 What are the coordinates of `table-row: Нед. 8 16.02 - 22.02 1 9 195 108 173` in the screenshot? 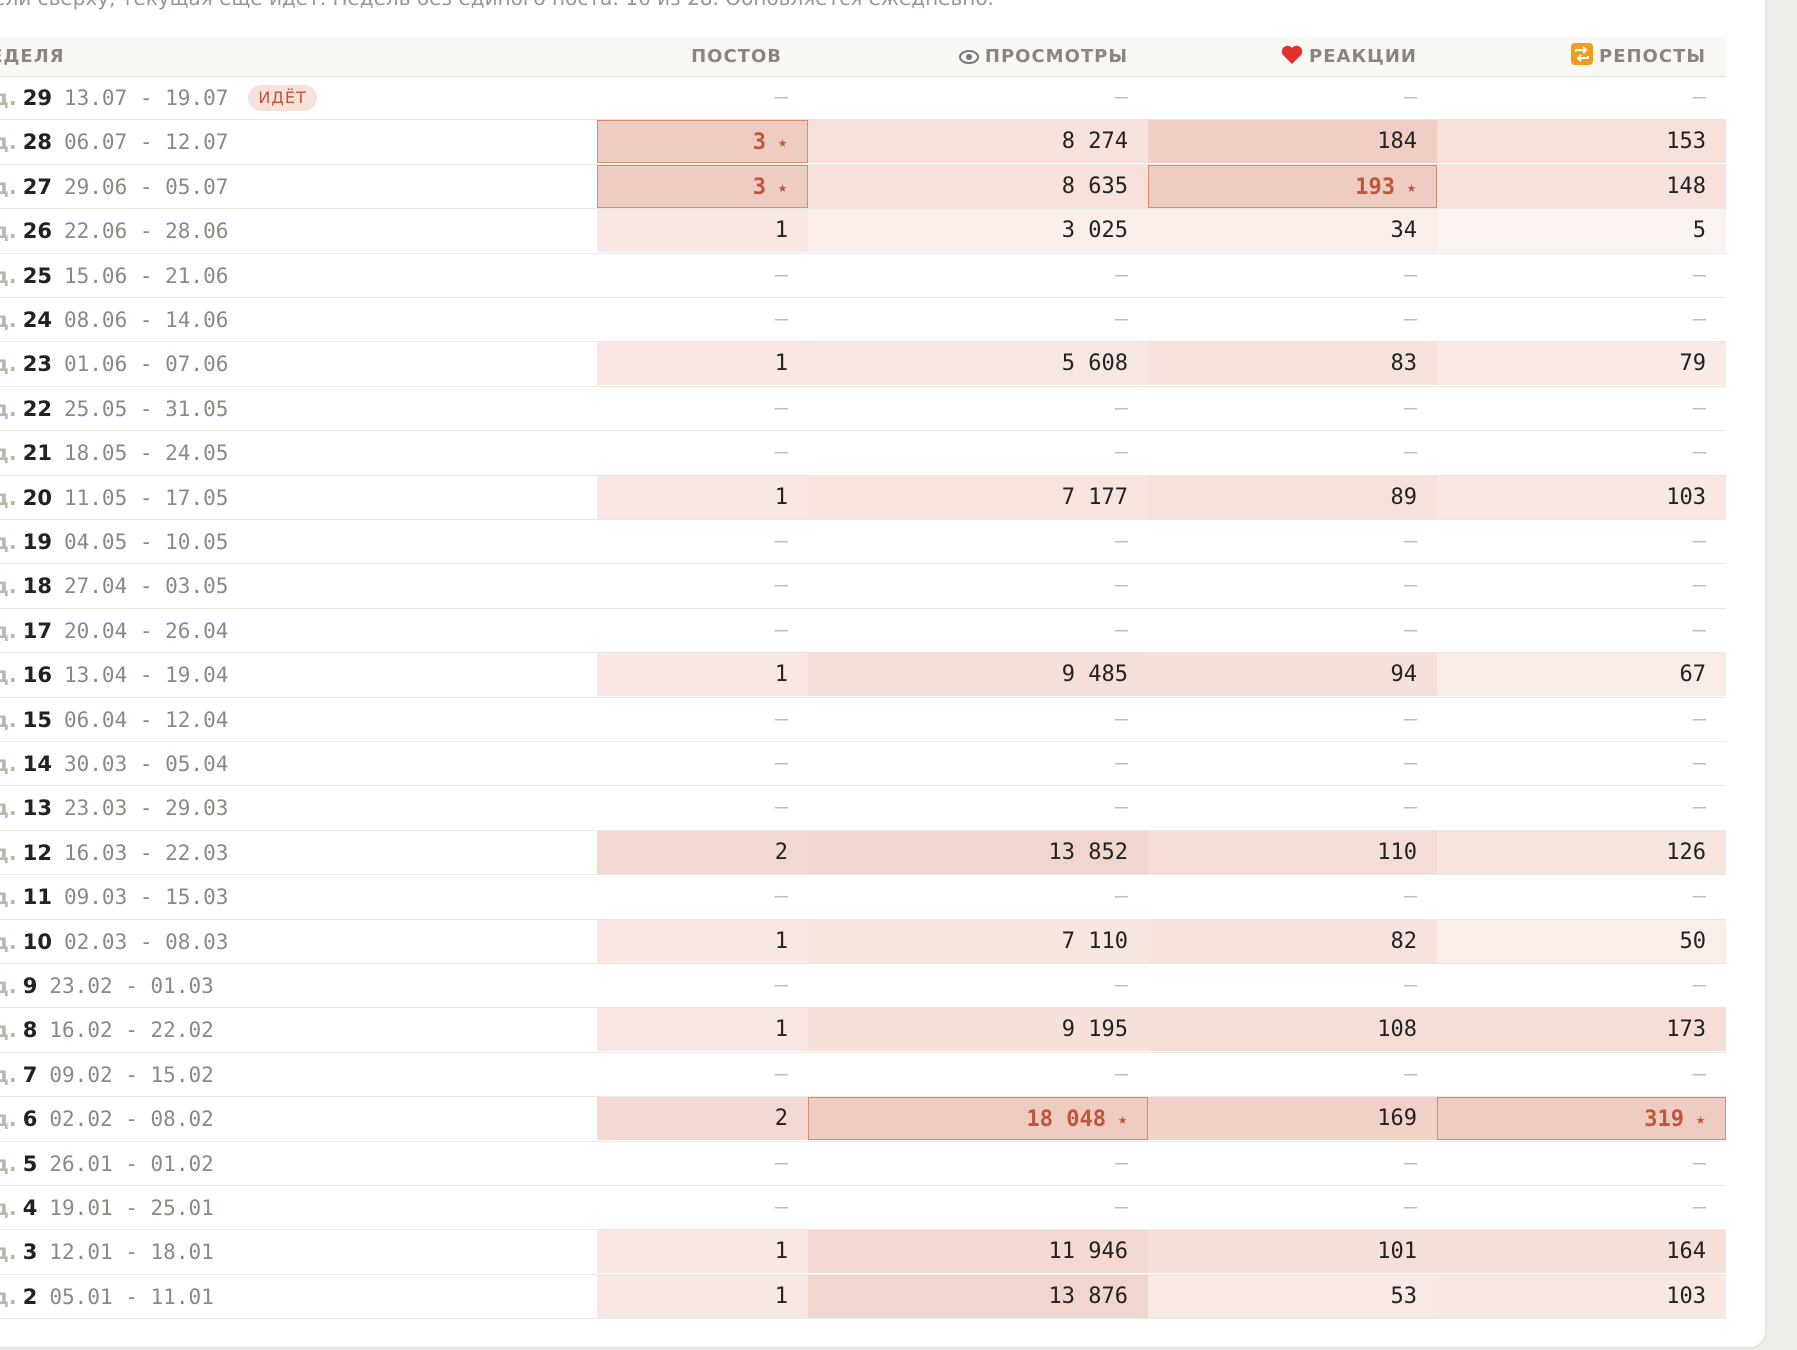 It's located at (863, 1030).